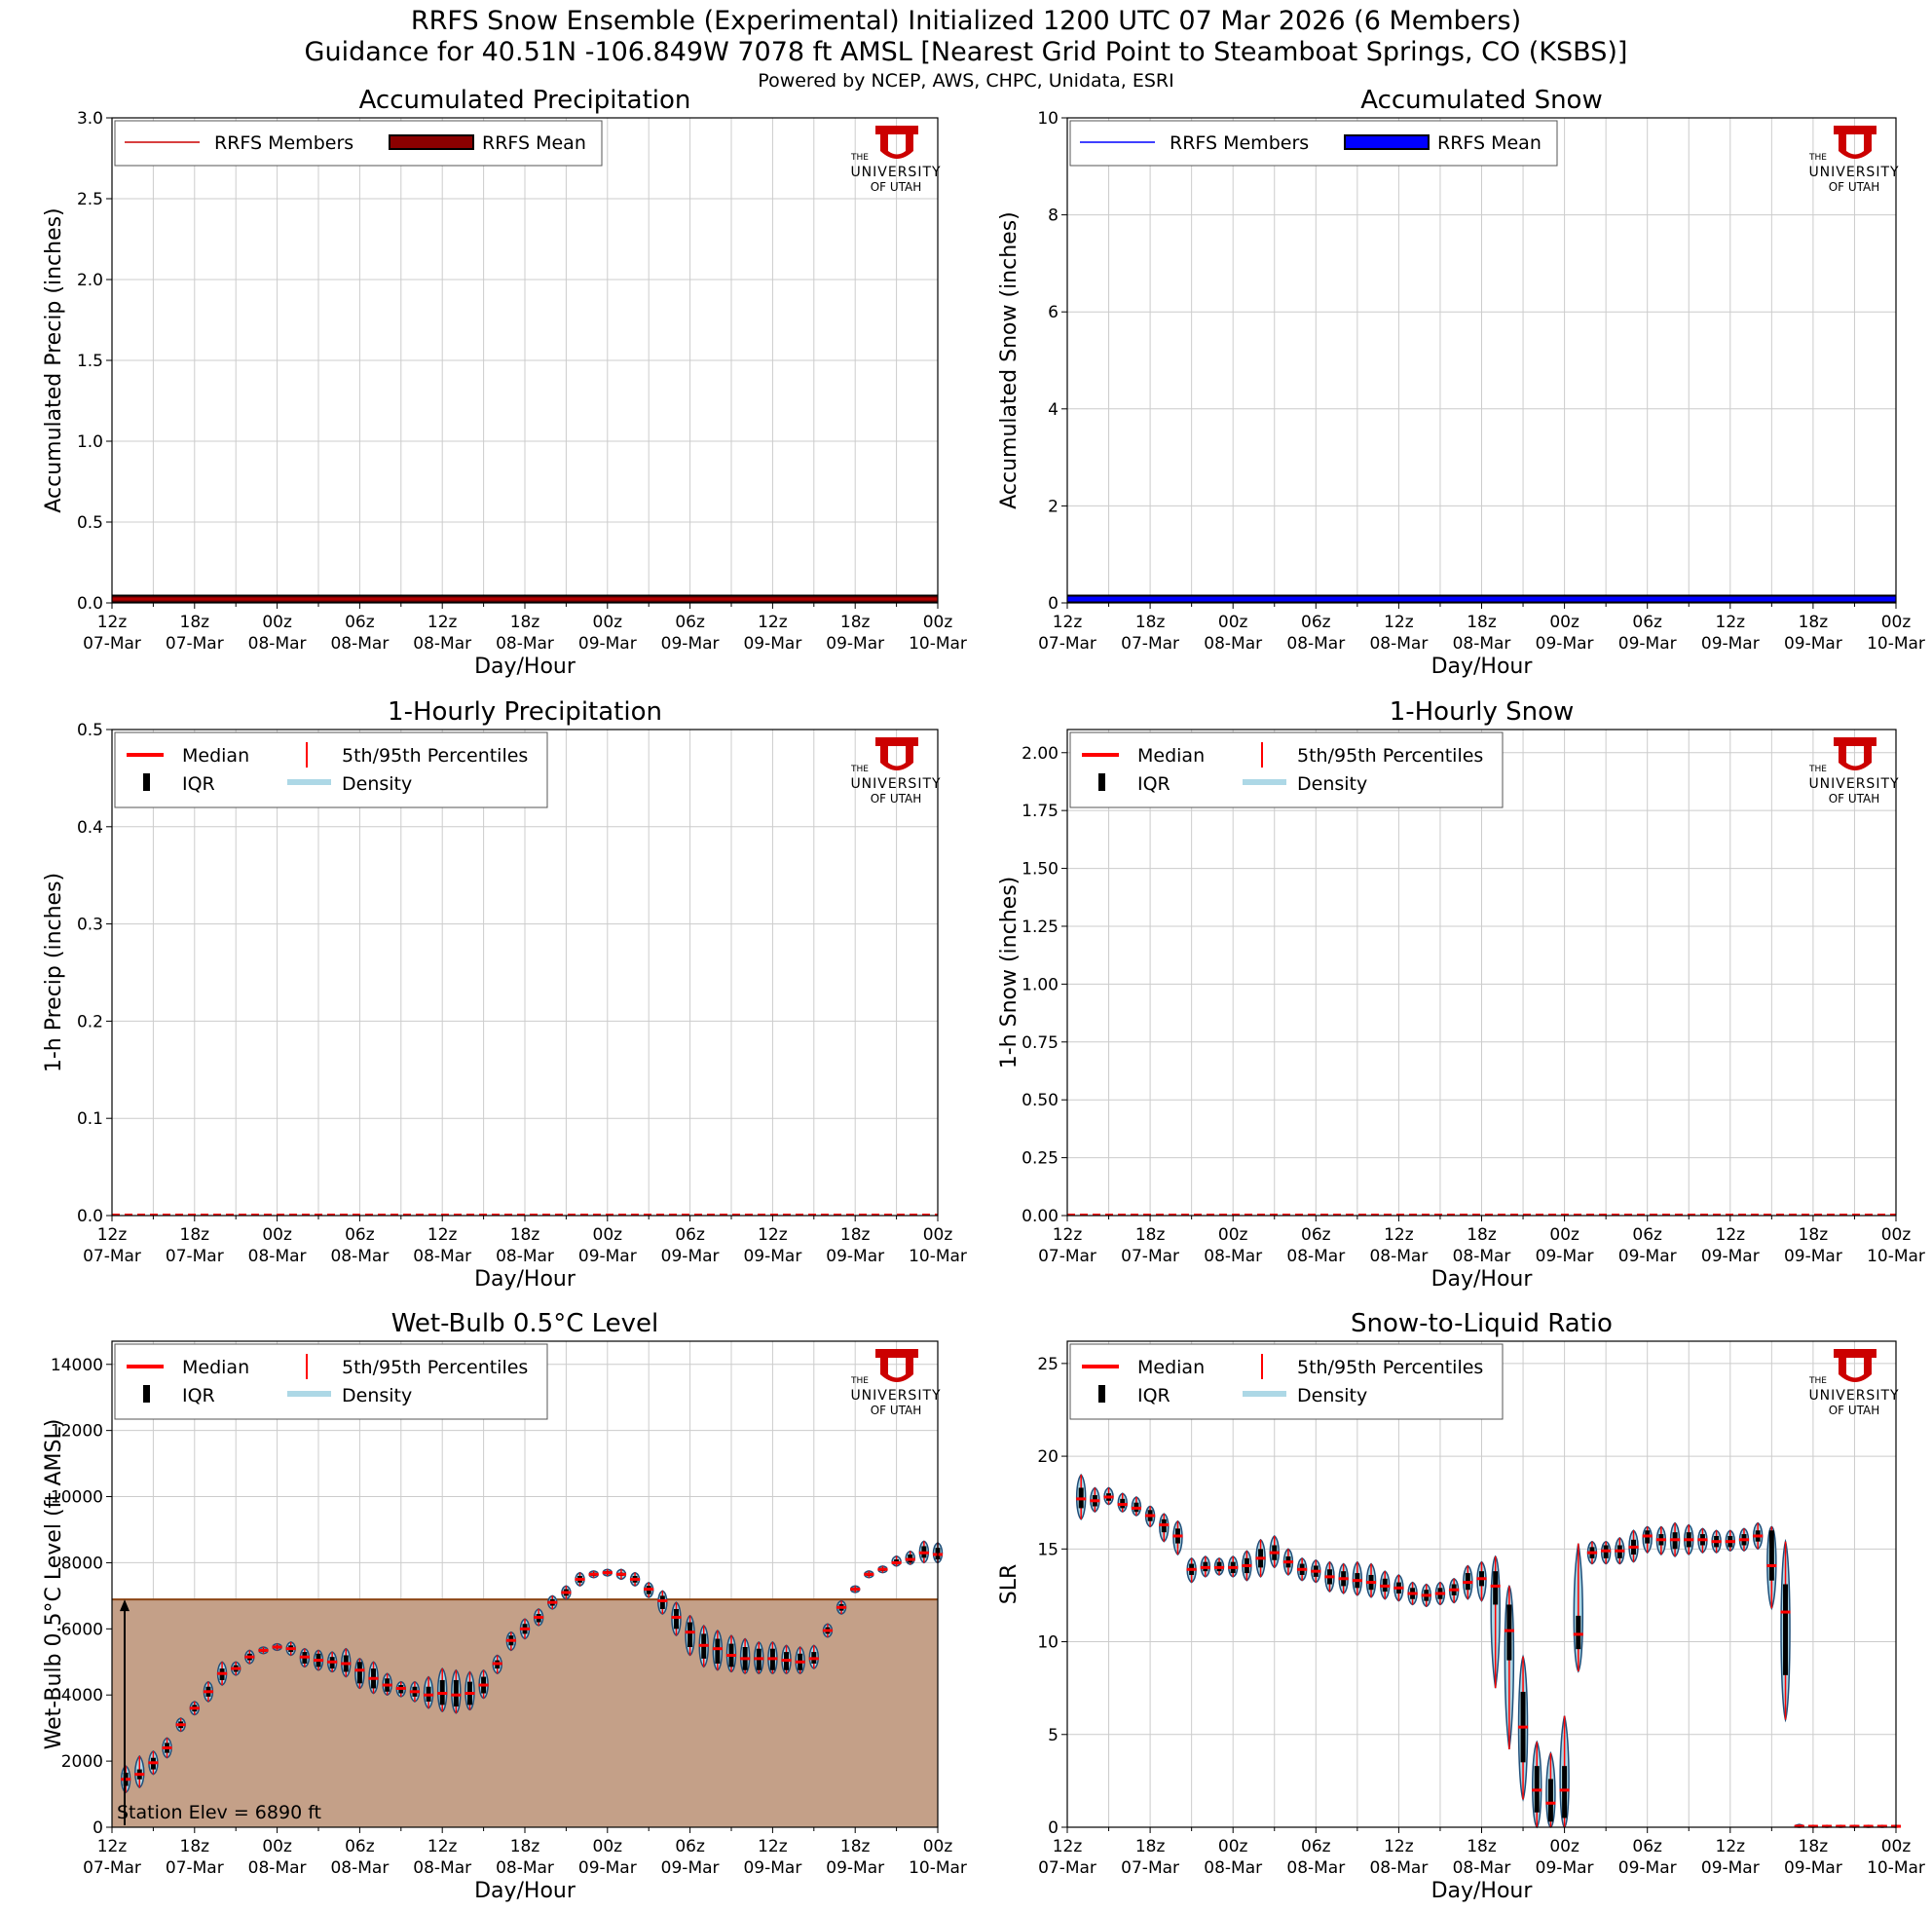 The image size is (1932, 1911). What do you see at coordinates (1010, 360) in the screenshot?
I see `y-axis-label: Accumulated Snow (inches)` at bounding box center [1010, 360].